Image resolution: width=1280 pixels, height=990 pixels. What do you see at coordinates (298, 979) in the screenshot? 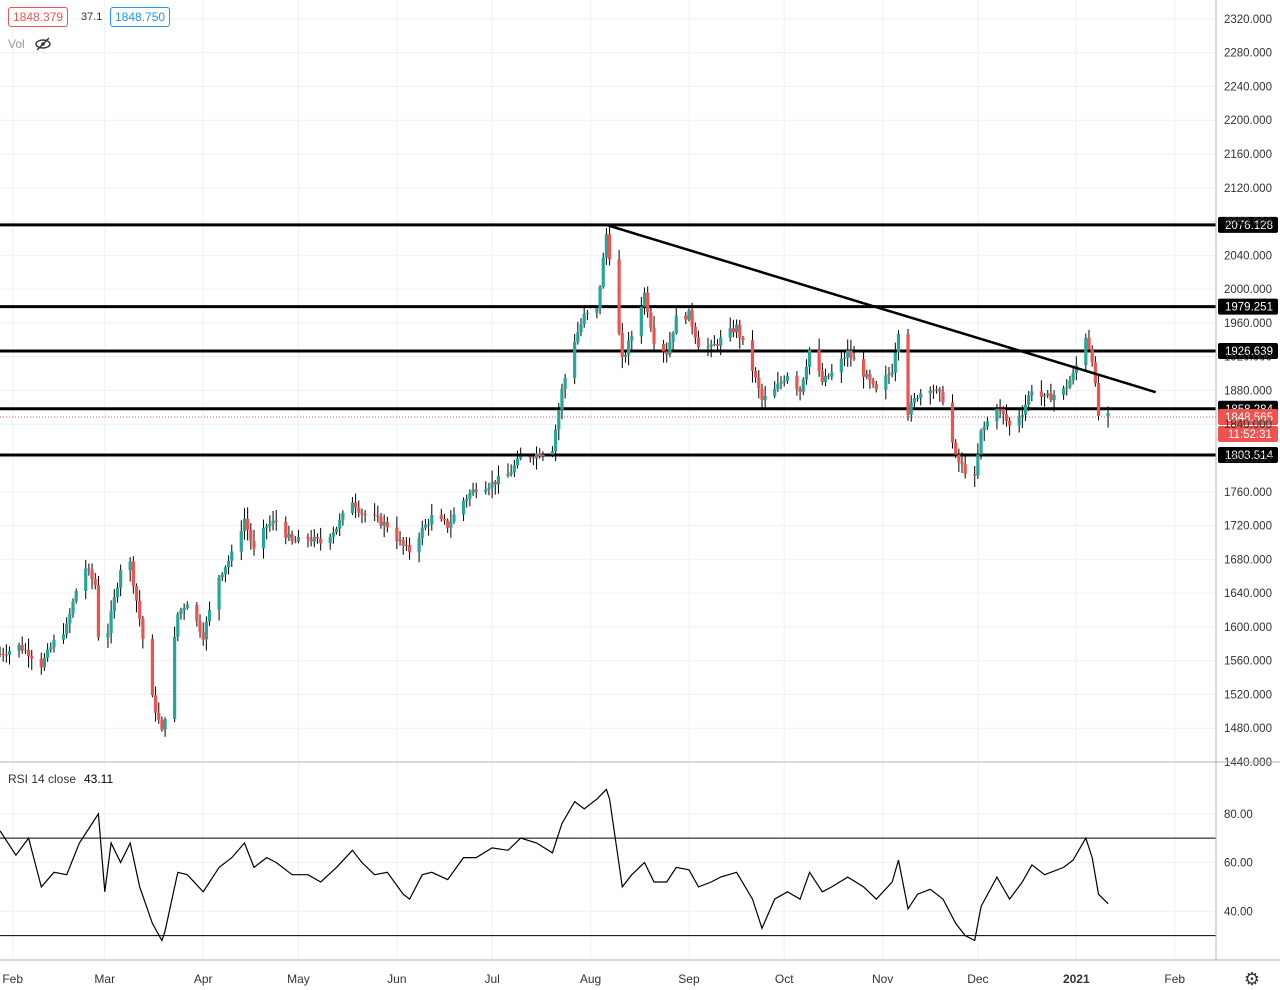
I see `x-tick-label: May` at bounding box center [298, 979].